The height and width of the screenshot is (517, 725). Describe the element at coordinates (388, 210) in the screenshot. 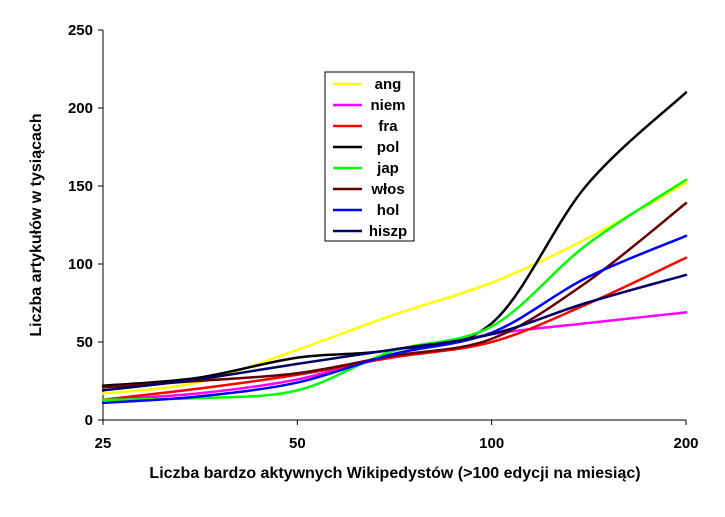

I see `legend-label: hol` at that location.